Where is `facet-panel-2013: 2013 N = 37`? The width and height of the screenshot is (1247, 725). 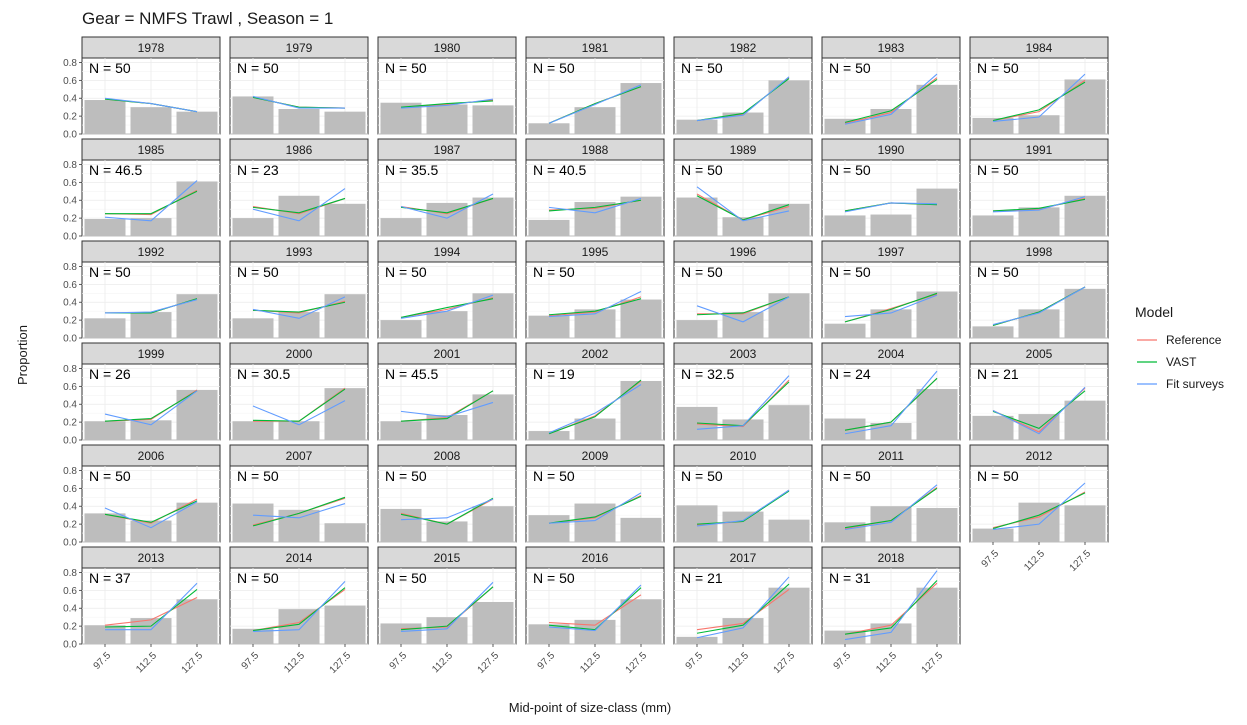 facet-panel-2013: 2013 N = 37 is located at coordinates (151, 595).